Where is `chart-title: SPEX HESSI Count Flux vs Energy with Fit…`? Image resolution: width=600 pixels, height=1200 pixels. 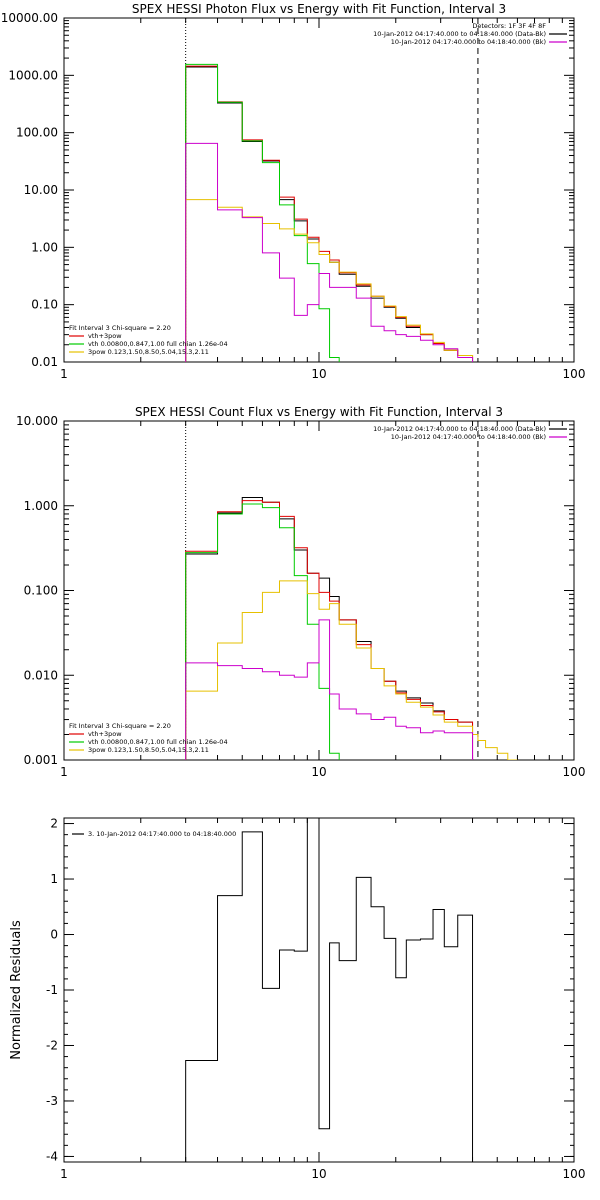
chart-title: SPEX HESSI Count Flux vs Energy with Fit… is located at coordinates (319, 412).